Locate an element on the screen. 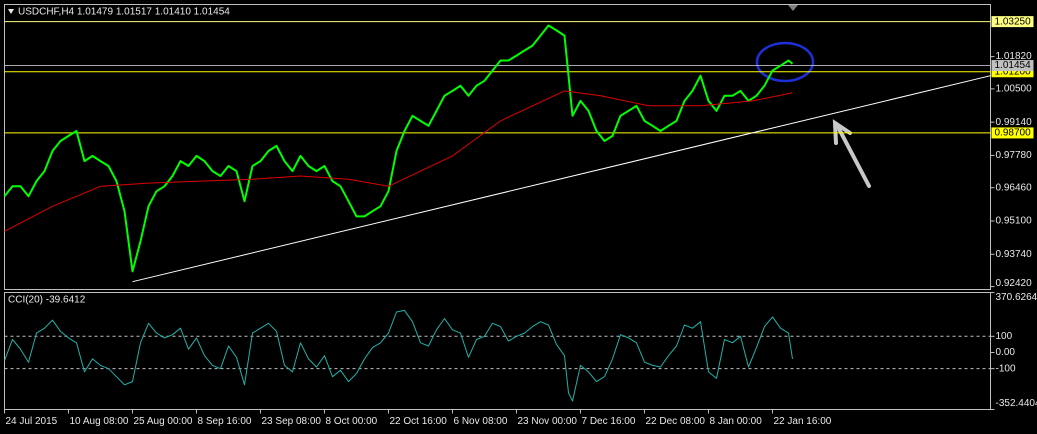  y-tick-label: 1.01820 is located at coordinates (1014, 56).